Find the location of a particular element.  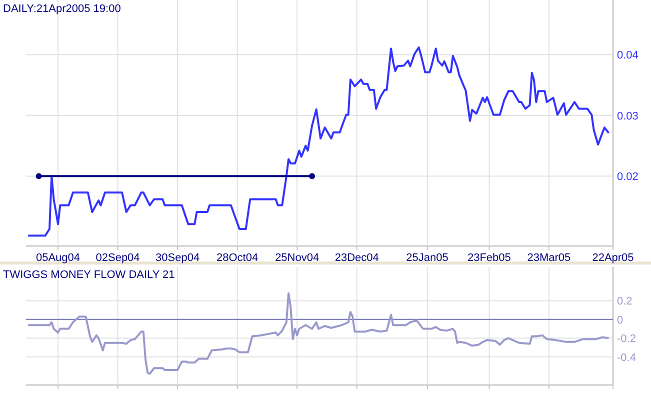

x-tick-label: 23Feb05 is located at coordinates (489, 258).